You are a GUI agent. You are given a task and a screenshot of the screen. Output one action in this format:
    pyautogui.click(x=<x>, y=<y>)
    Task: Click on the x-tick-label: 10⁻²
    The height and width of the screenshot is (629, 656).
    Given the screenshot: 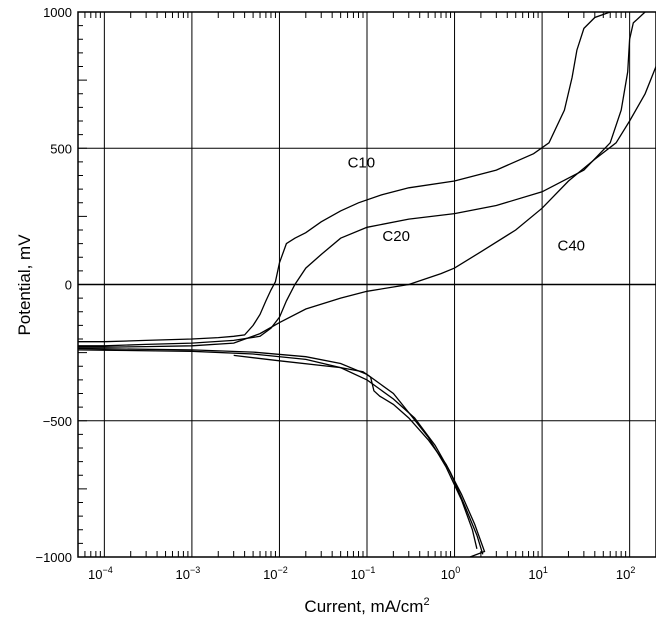 What is the action you would take?
    pyautogui.click(x=275, y=573)
    